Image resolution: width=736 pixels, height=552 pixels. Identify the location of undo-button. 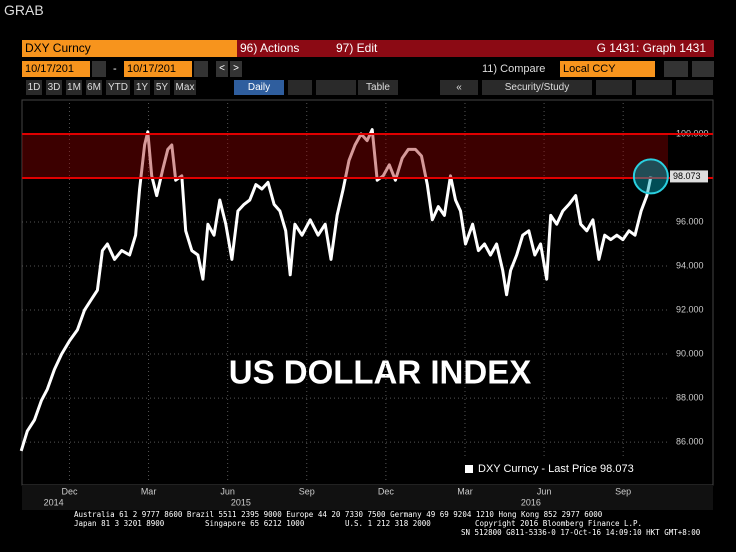
(676, 69).